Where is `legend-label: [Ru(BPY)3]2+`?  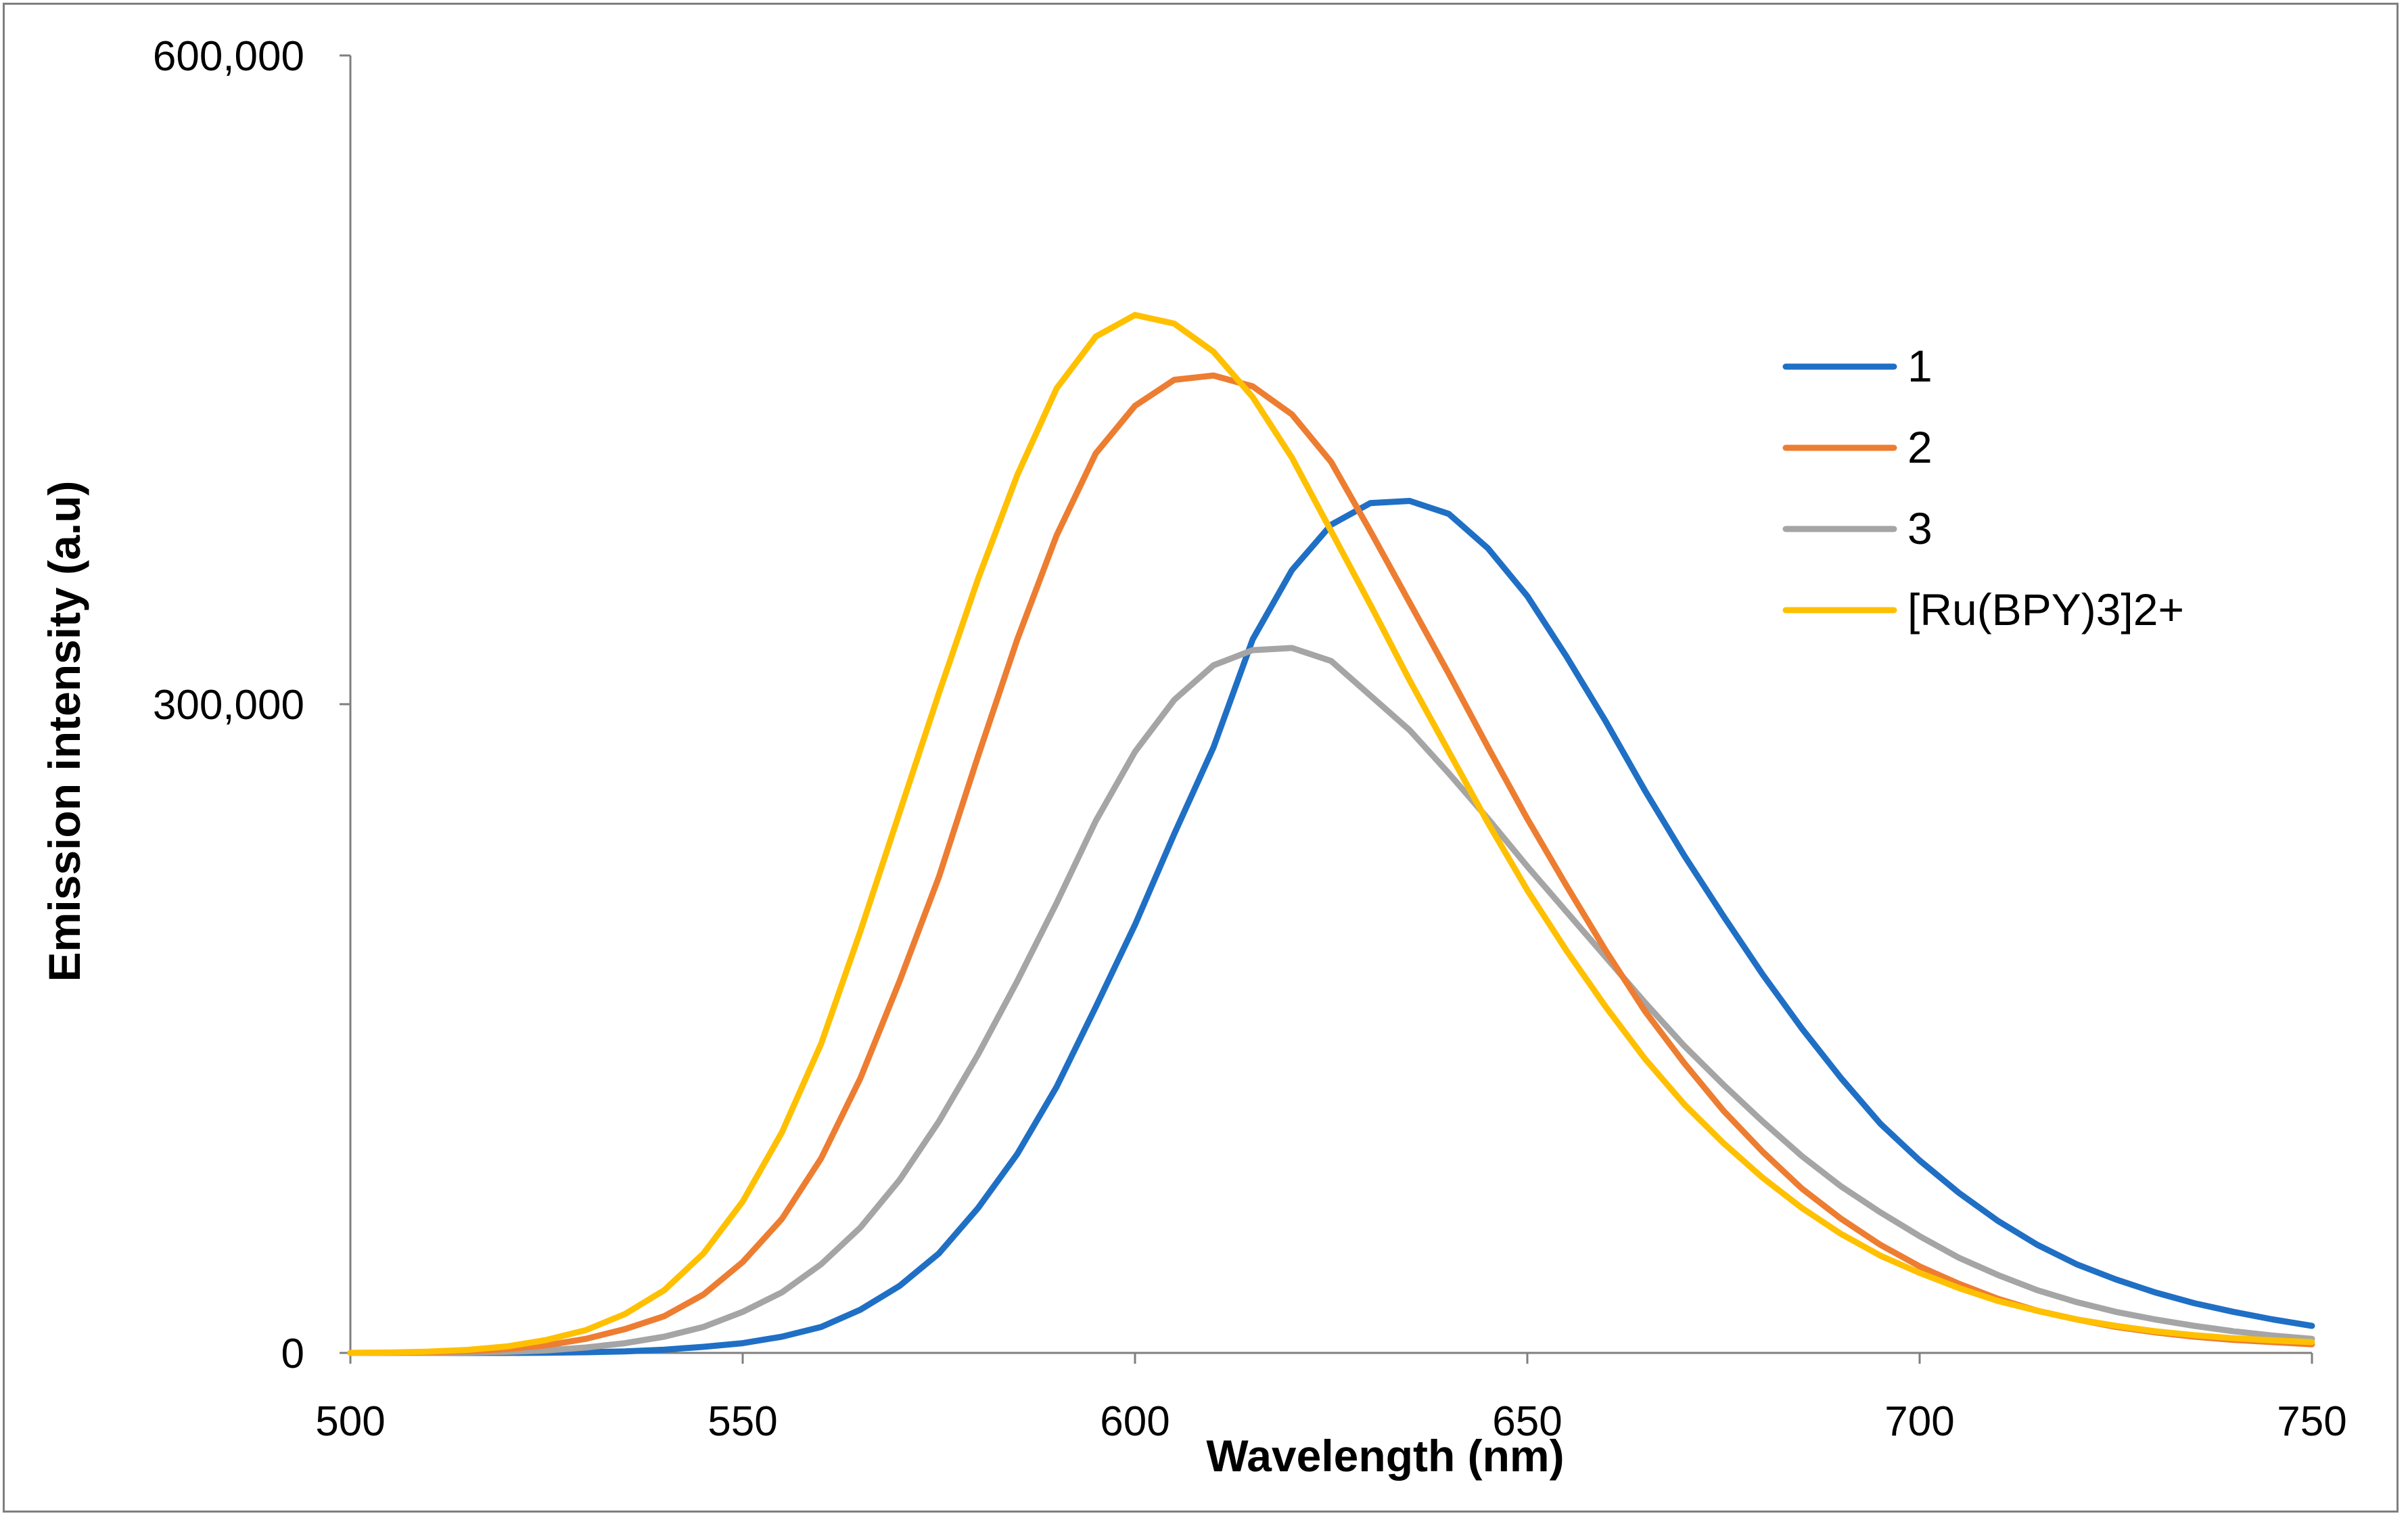 legend-label: [Ru(BPY)3]2+ is located at coordinates (2045, 609).